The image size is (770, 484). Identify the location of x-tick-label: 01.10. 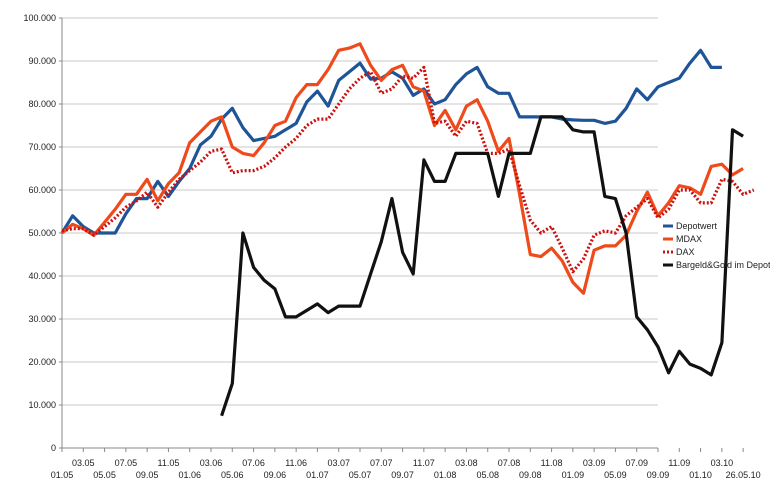
(700, 474).